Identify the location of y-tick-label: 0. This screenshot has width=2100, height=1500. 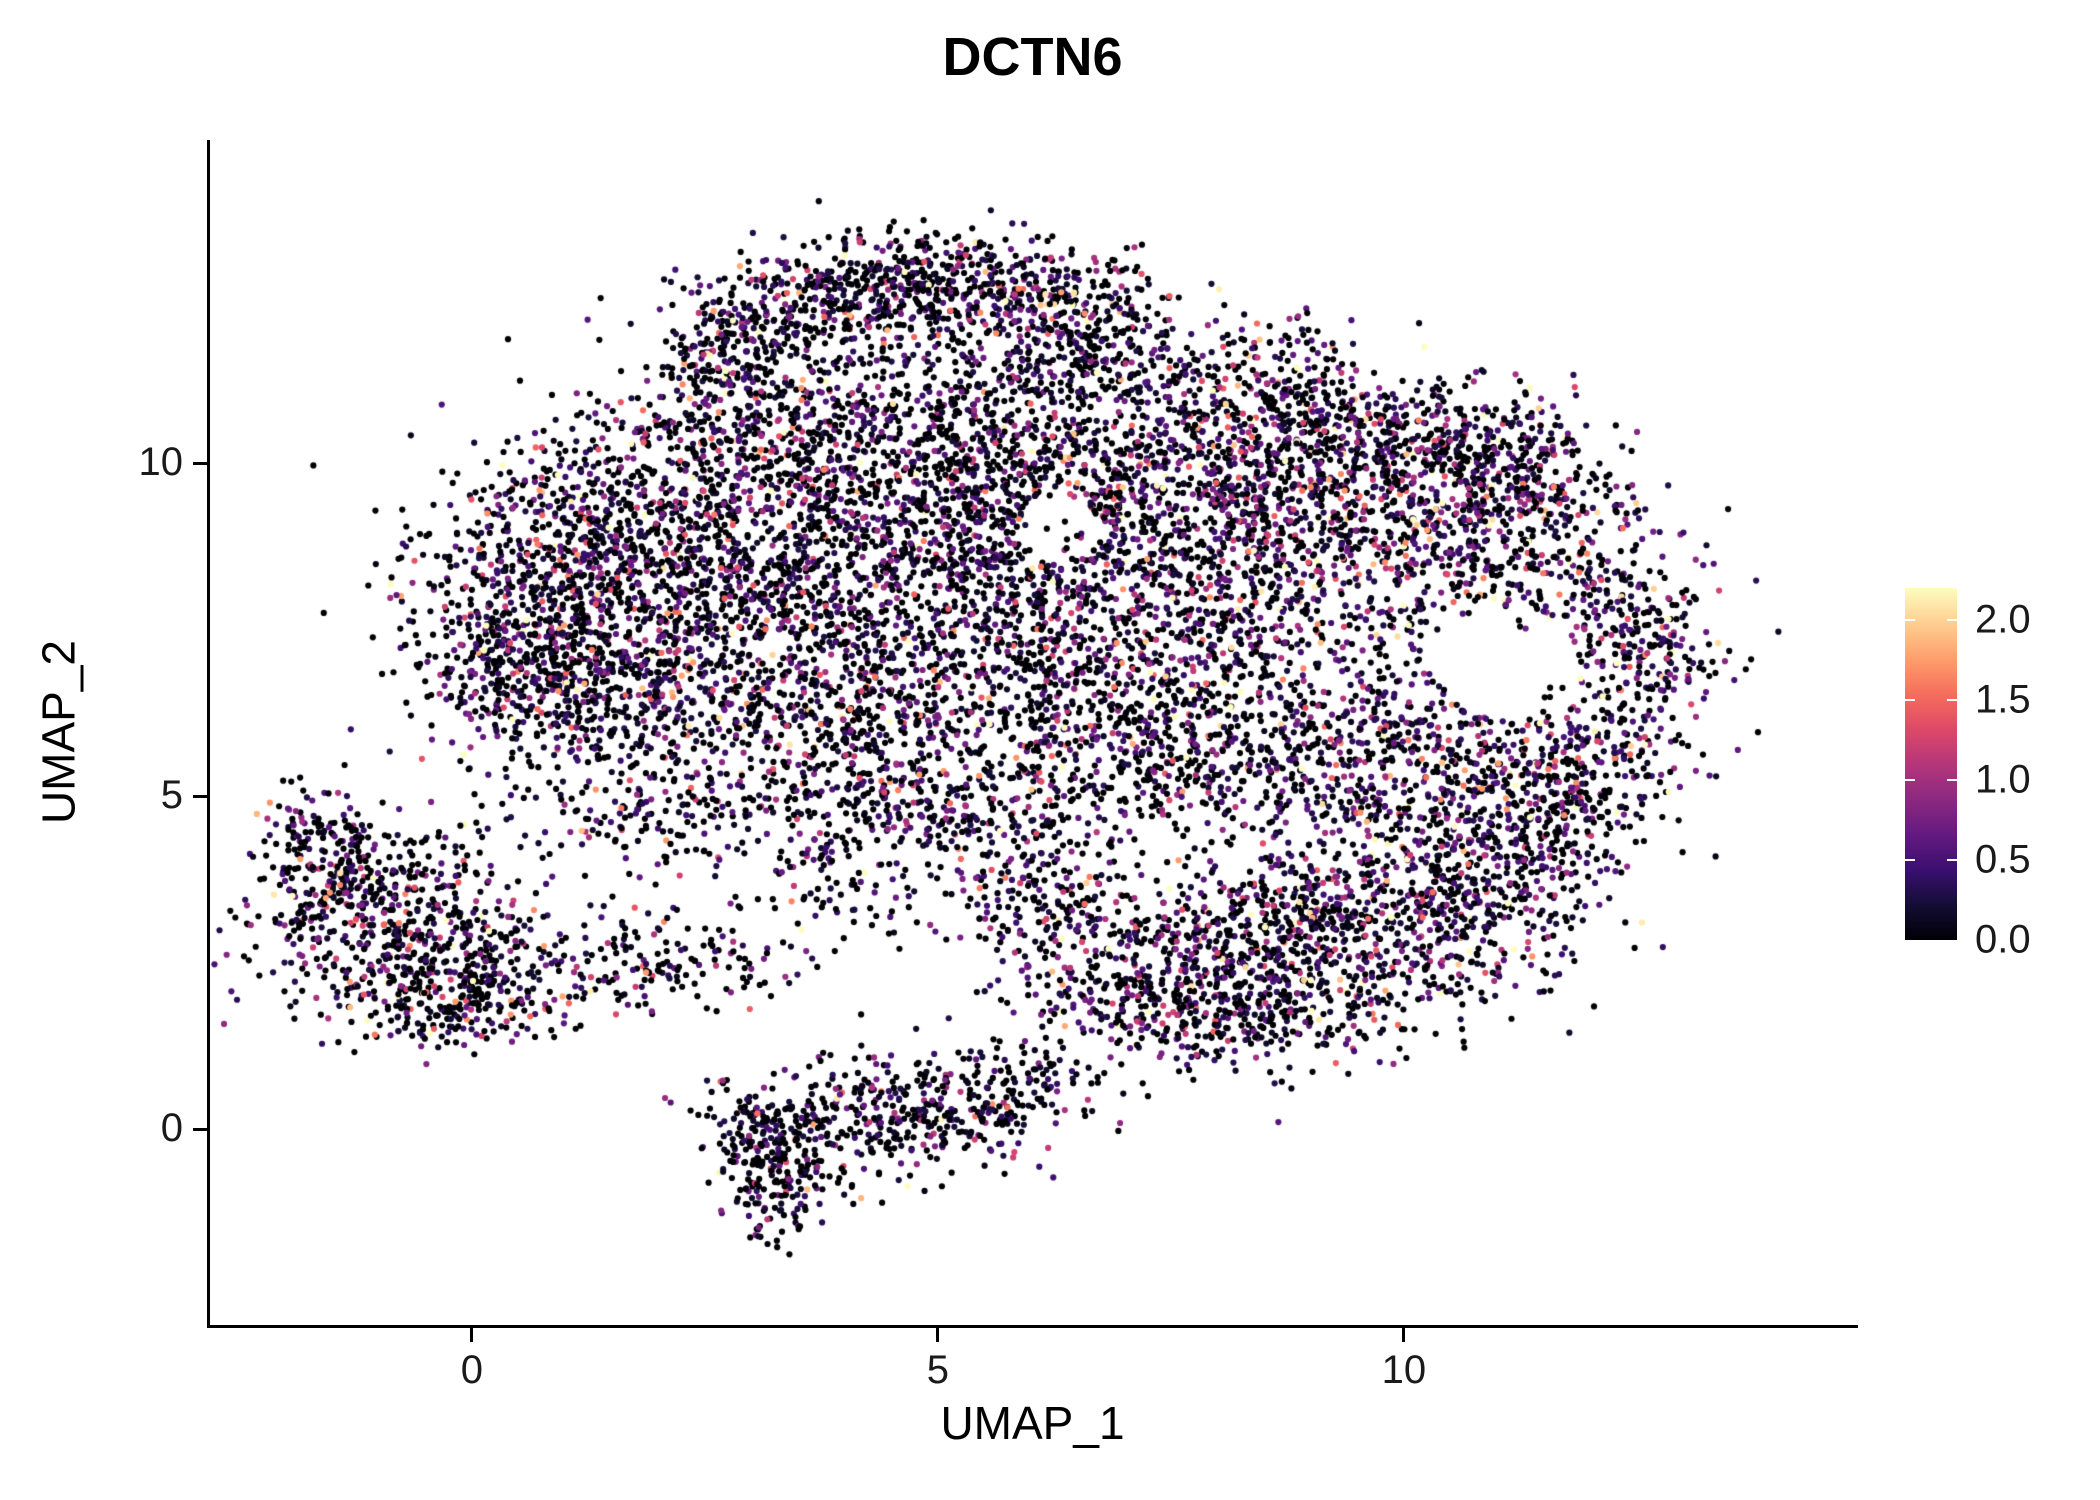
(171, 1127).